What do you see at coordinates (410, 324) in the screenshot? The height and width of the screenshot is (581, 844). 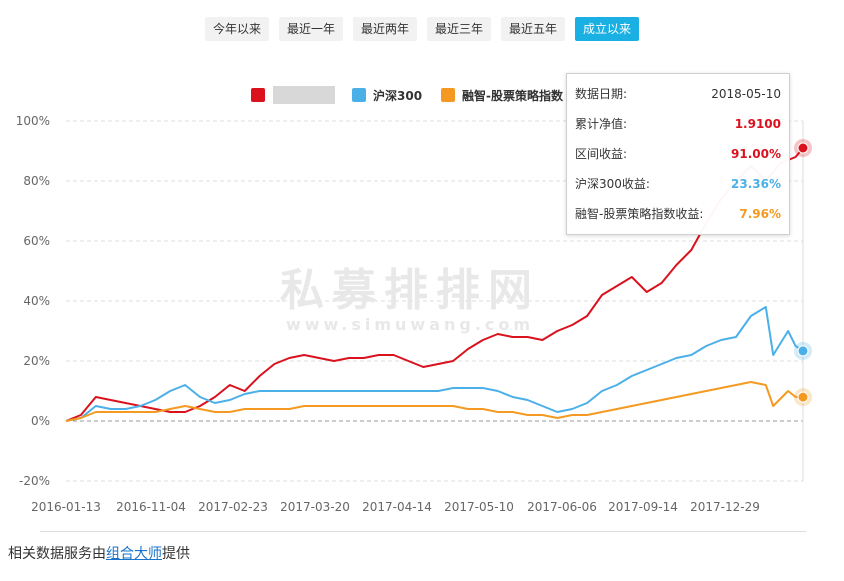 I see `watermark-sub: www.simuwang.com` at bounding box center [410, 324].